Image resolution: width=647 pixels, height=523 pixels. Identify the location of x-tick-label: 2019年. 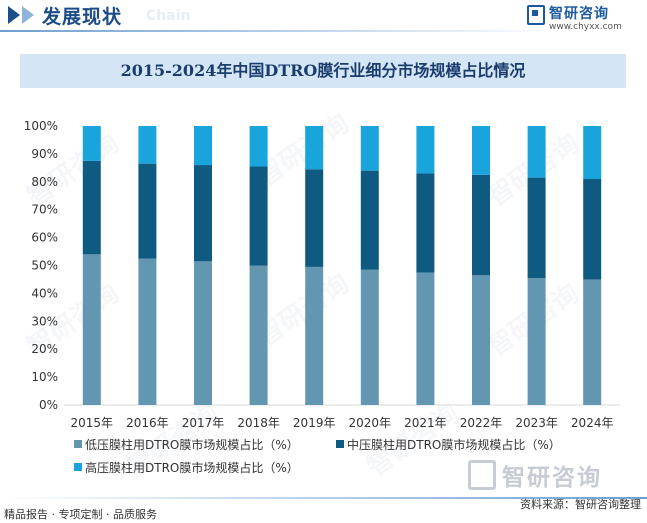
(314, 423).